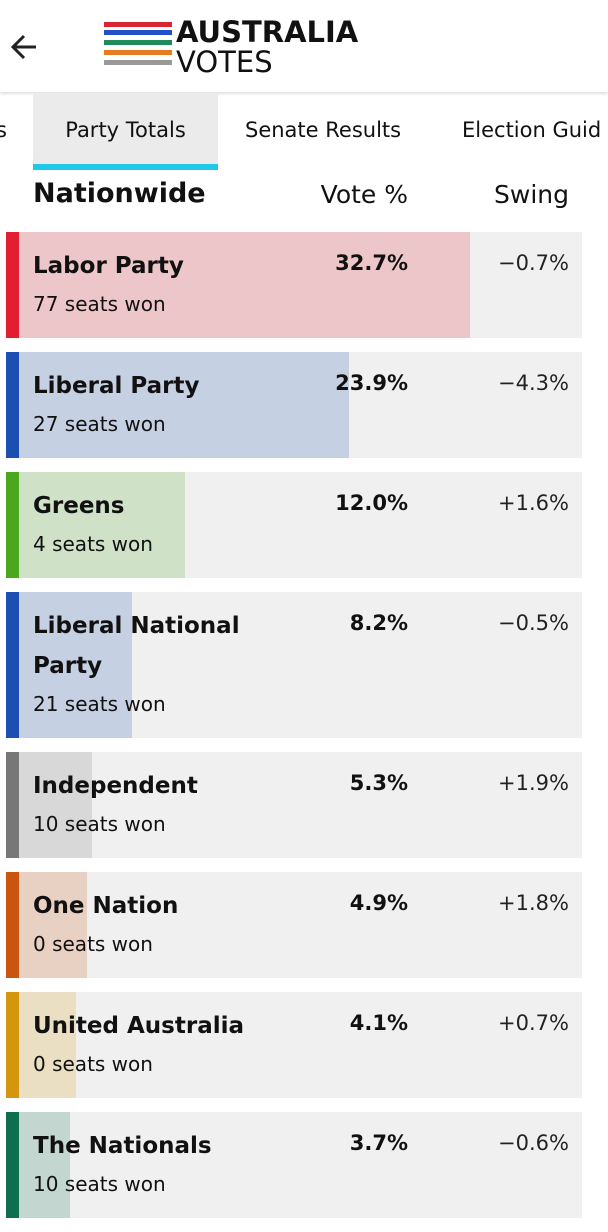  Describe the element at coordinates (294, 525) in the screenshot. I see `party-row: Greens 4 seats won 12.0% +1.6%` at that location.